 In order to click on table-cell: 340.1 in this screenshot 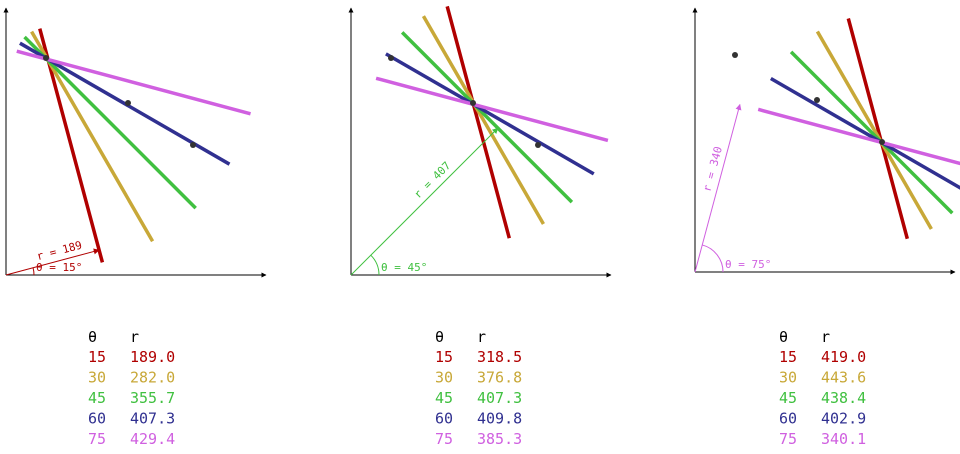, I will do `click(843, 439)`.